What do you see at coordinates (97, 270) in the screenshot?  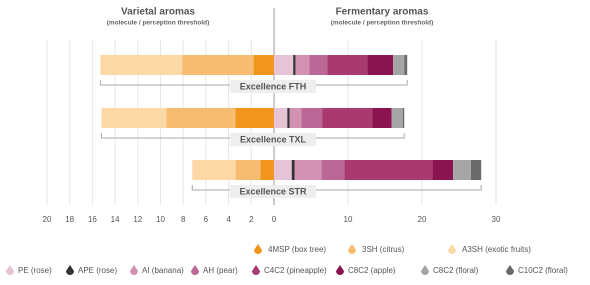 I see `legend-label: APE (rose)` at bounding box center [97, 270].